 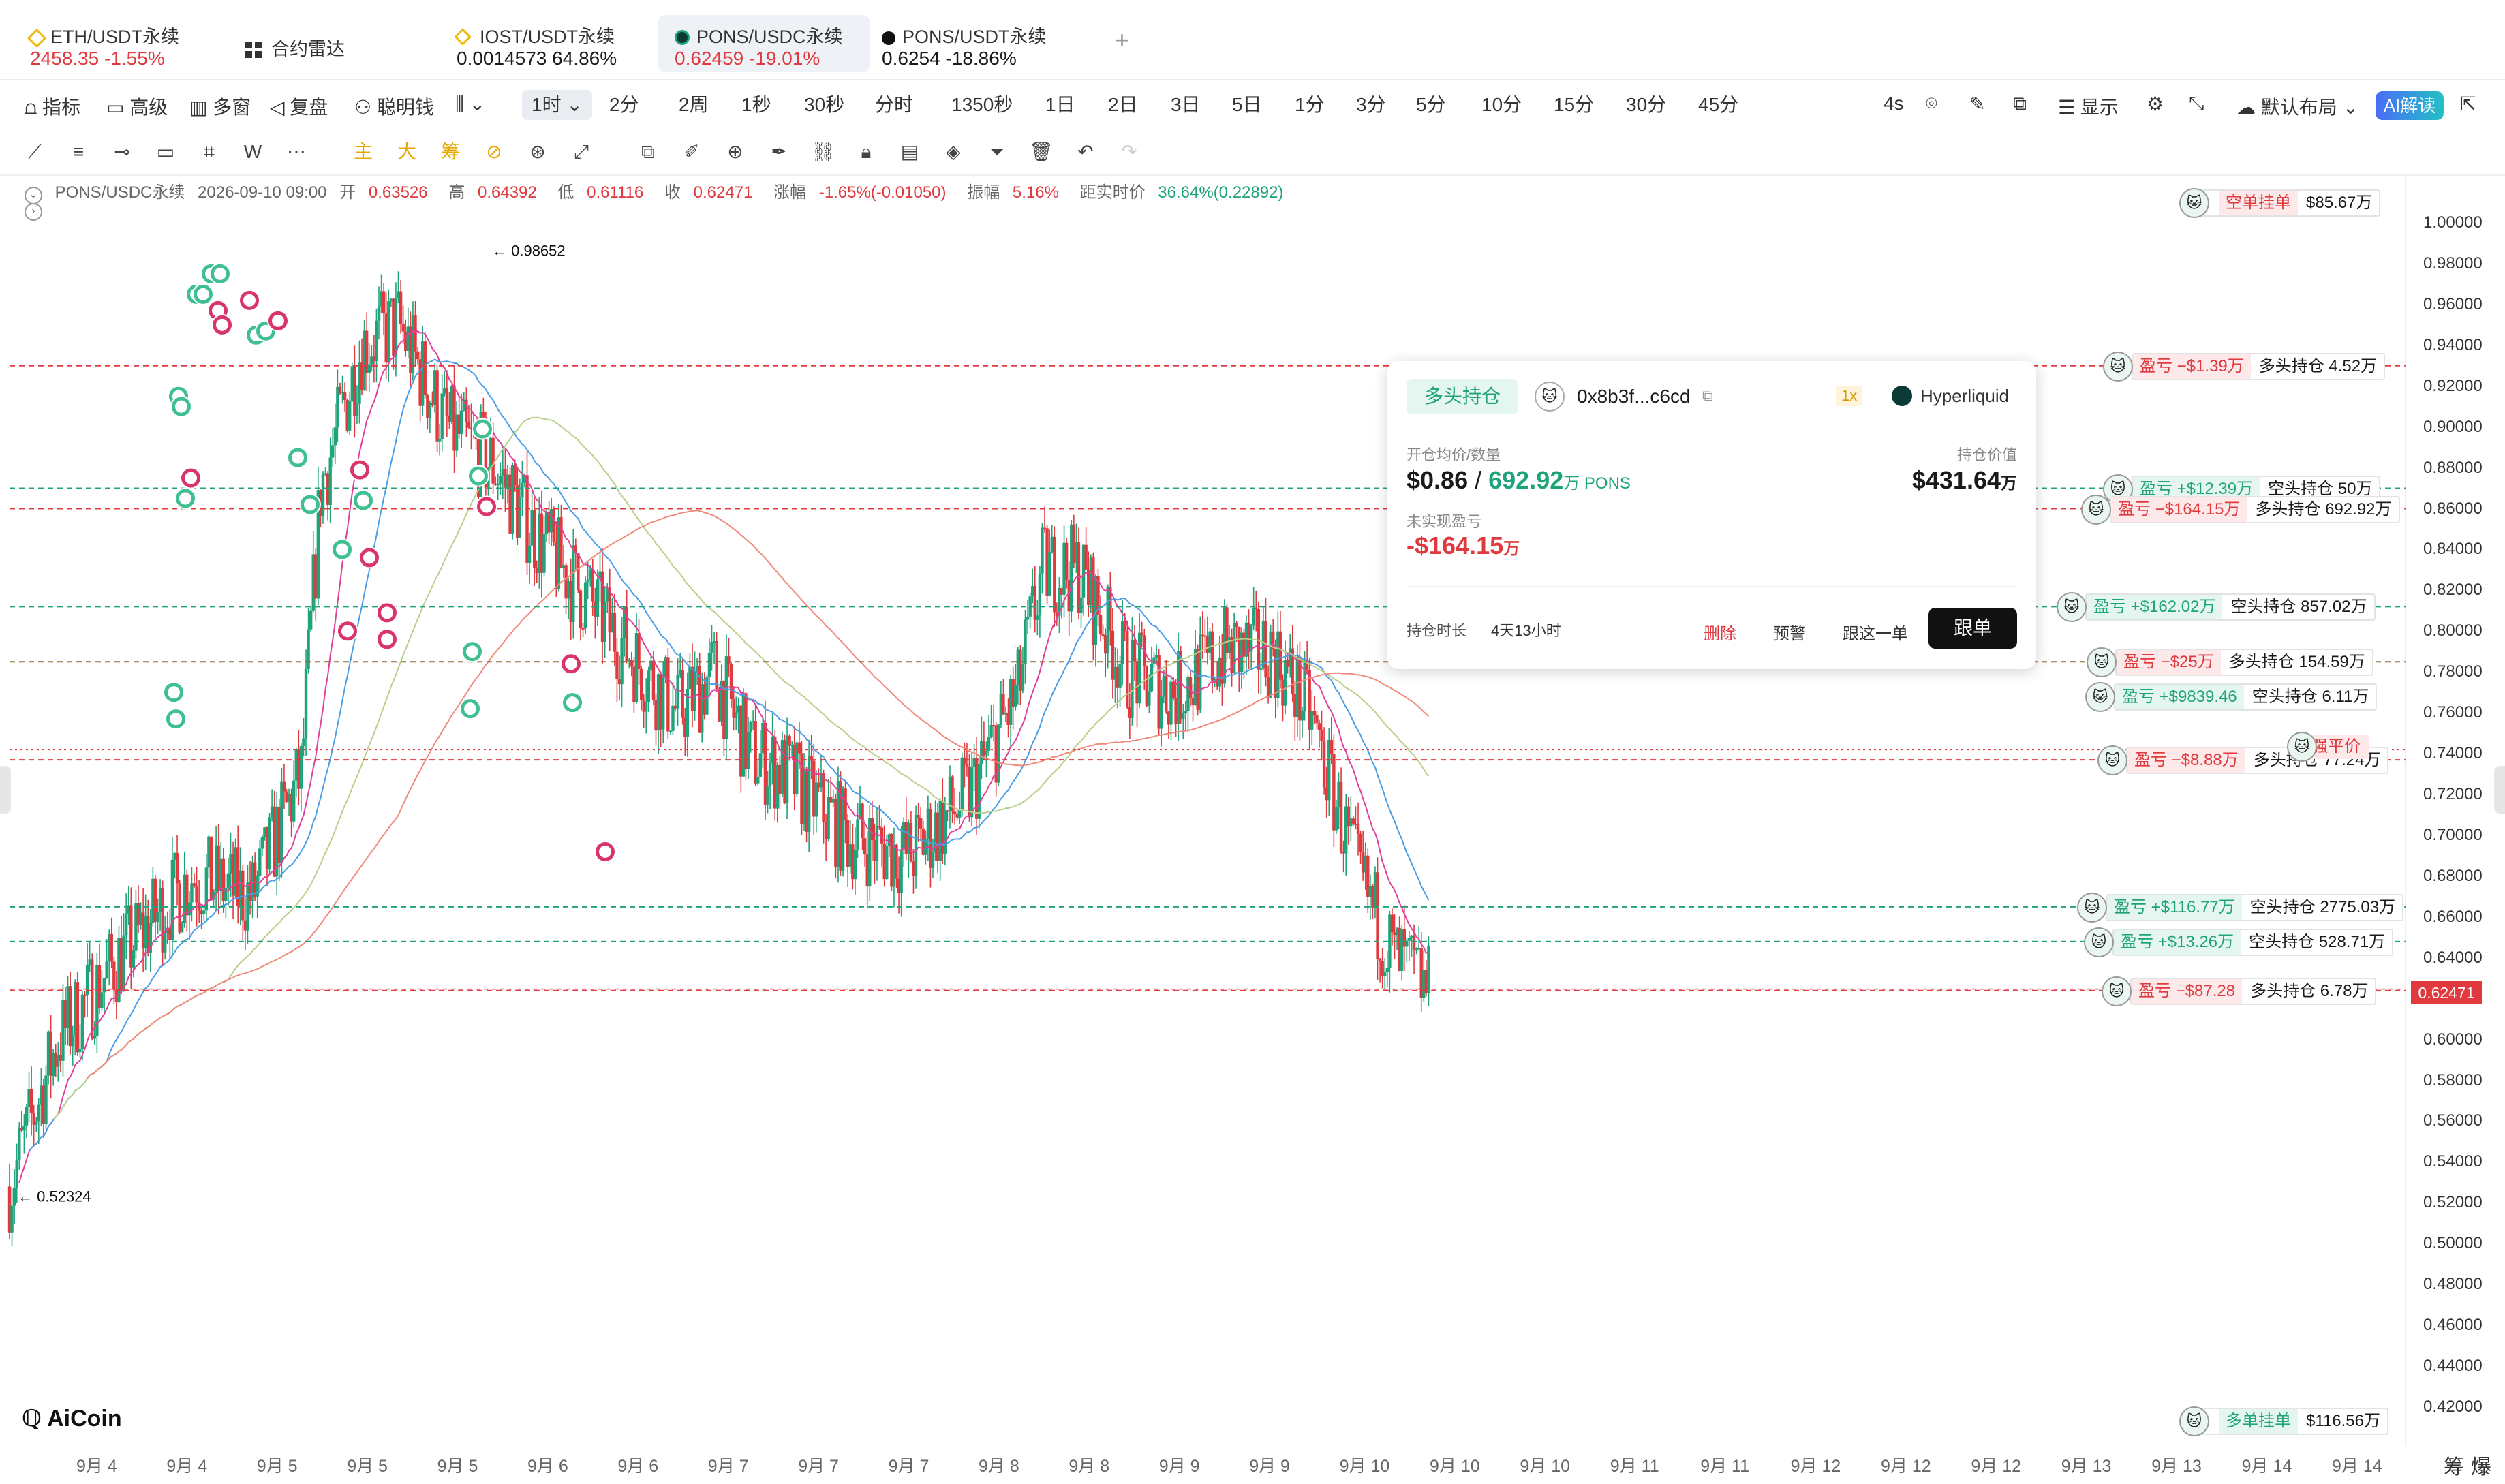 What do you see at coordinates (648, 152) in the screenshot?
I see `copy-icon: ⧉` at bounding box center [648, 152].